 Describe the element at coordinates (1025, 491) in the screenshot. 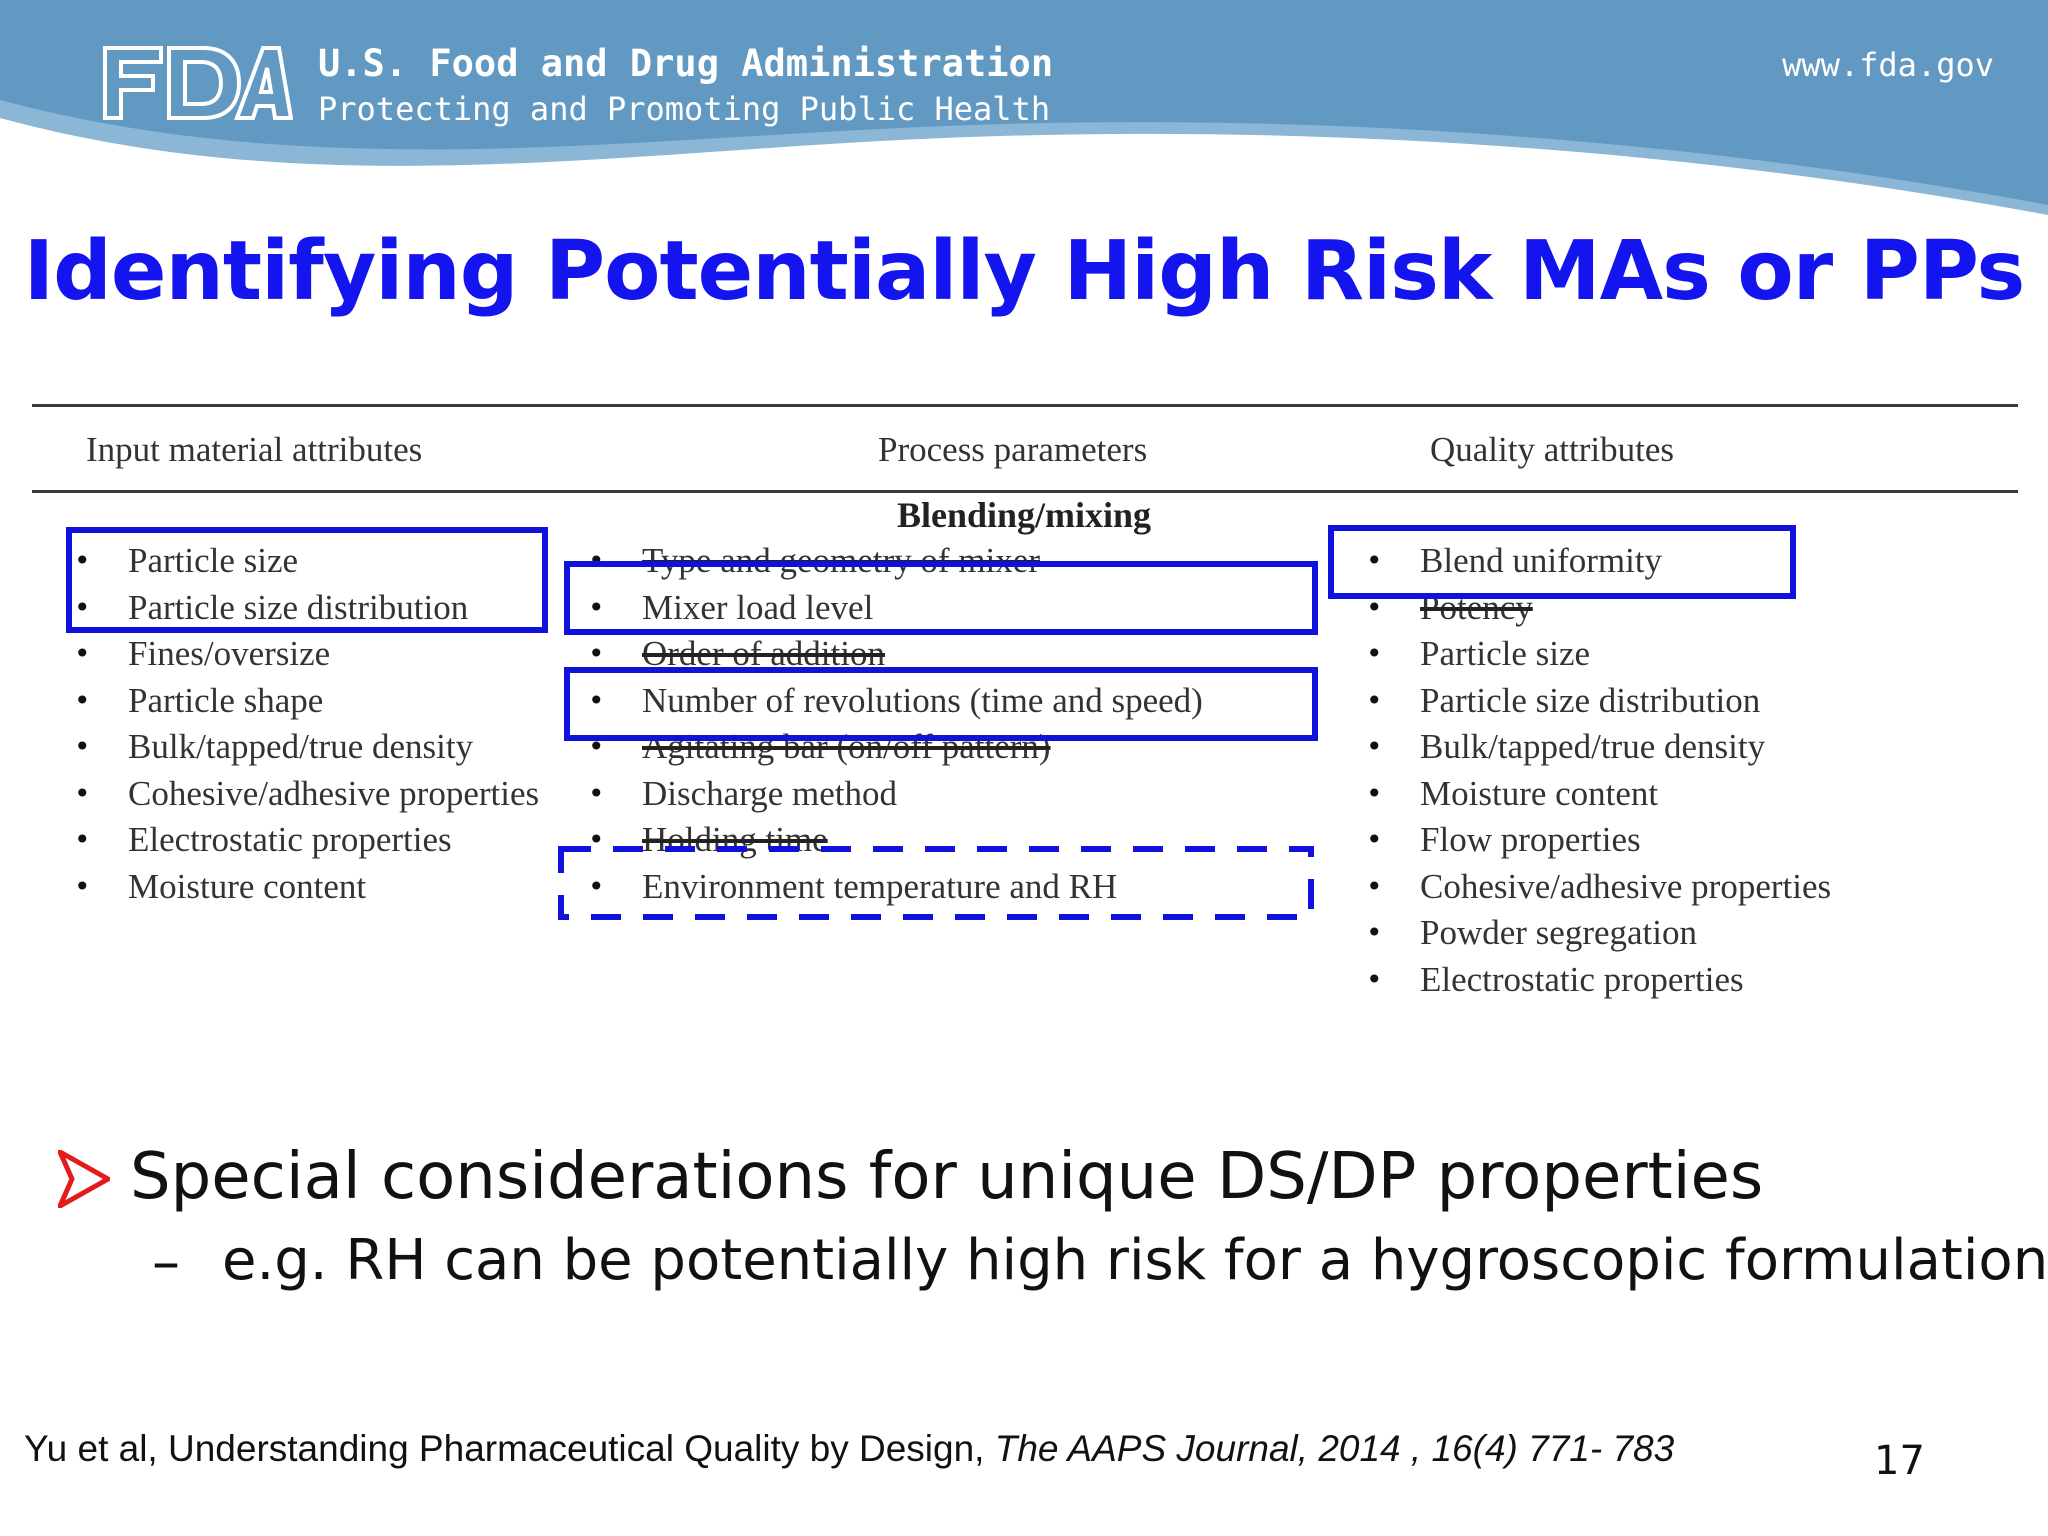

I see `table-header-rule` at that location.